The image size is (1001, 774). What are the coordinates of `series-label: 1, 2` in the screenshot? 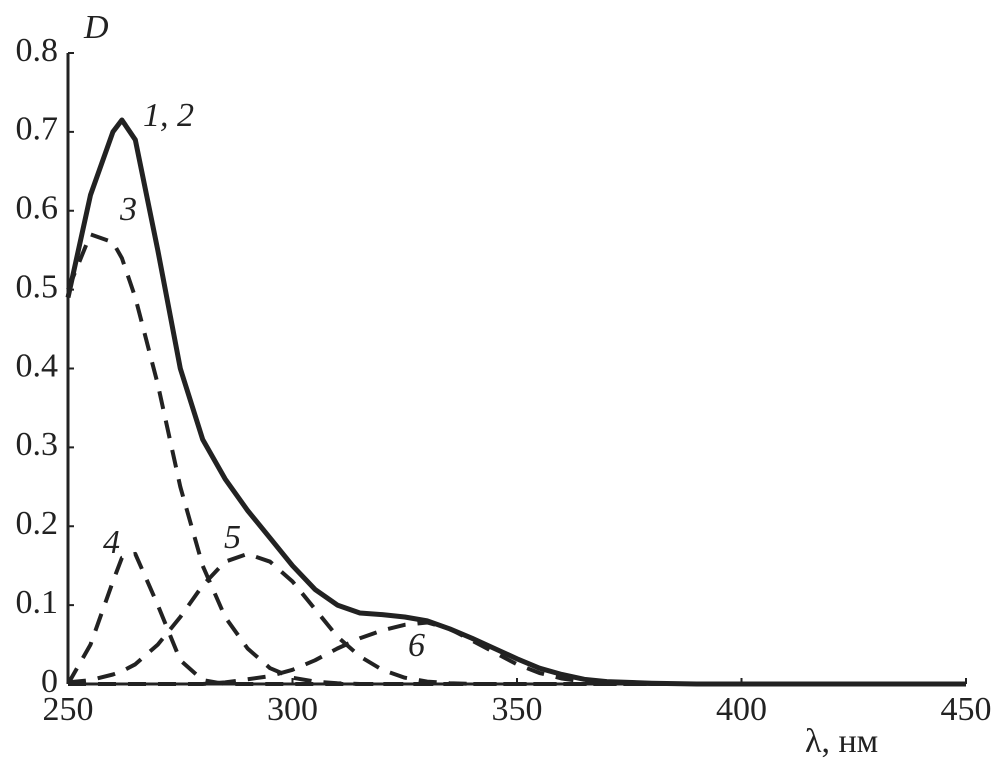 It's located at (168, 115).